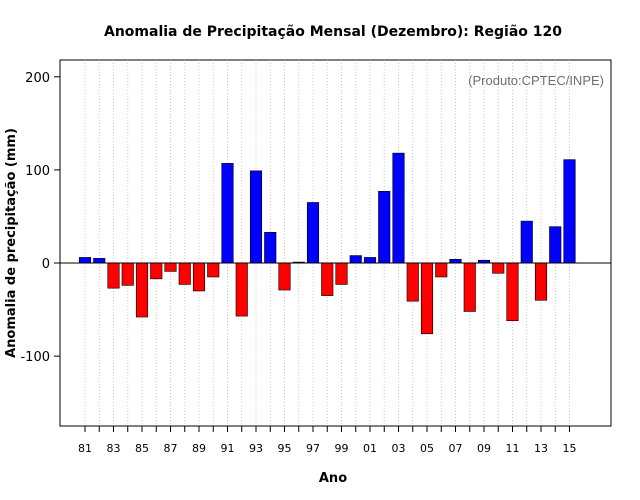 The height and width of the screenshot is (500, 640). What do you see at coordinates (570, 448) in the screenshot?
I see `x-tick-label: 15` at bounding box center [570, 448].